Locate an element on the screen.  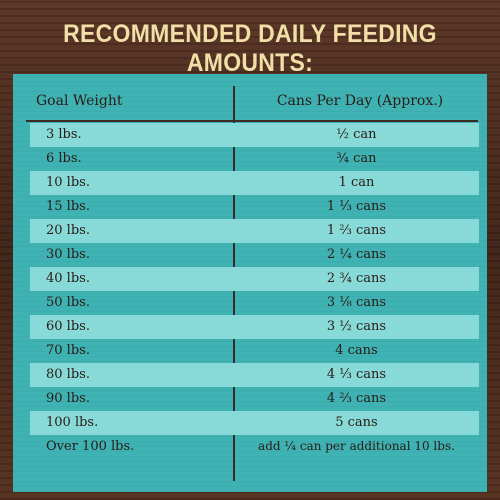
table-row: 90 lbs. 4 ⅔ cans is located at coordinates (254, 399).